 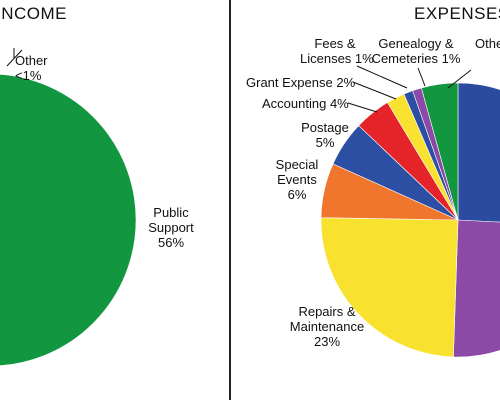 I want to click on expenses-label-accounting: Accounting 4%, so click(x=305, y=103).